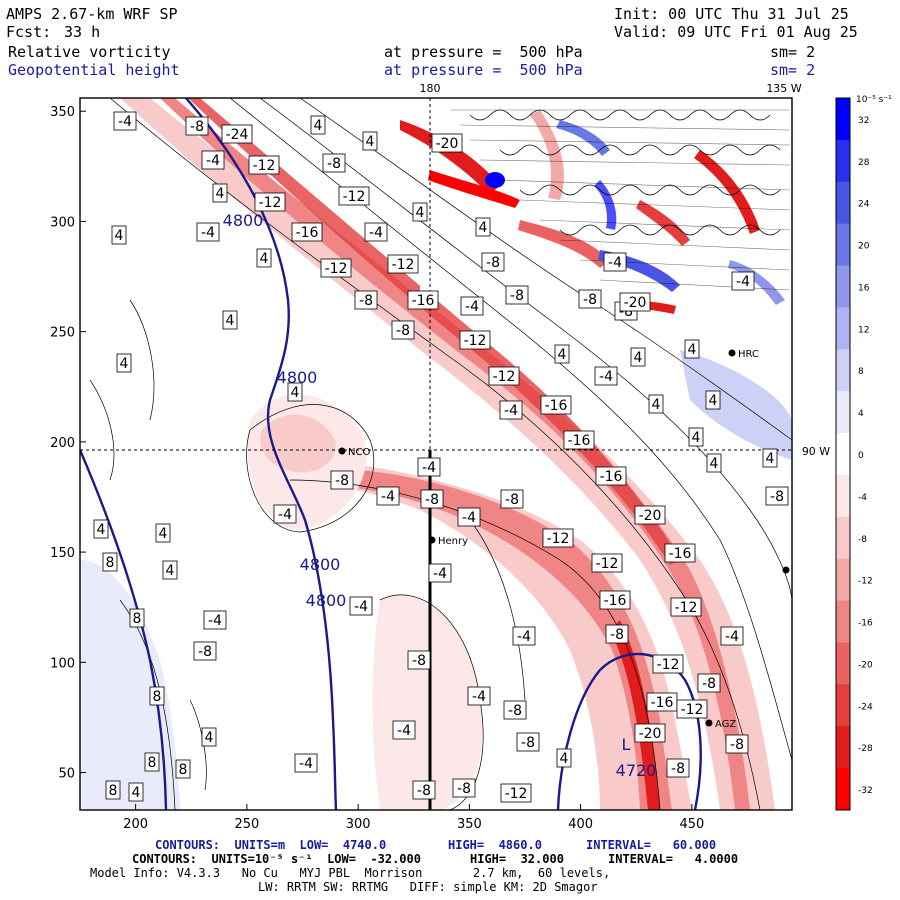 The height and width of the screenshot is (900, 900). I want to click on colorbar-tick-label: -4, so click(862, 498).